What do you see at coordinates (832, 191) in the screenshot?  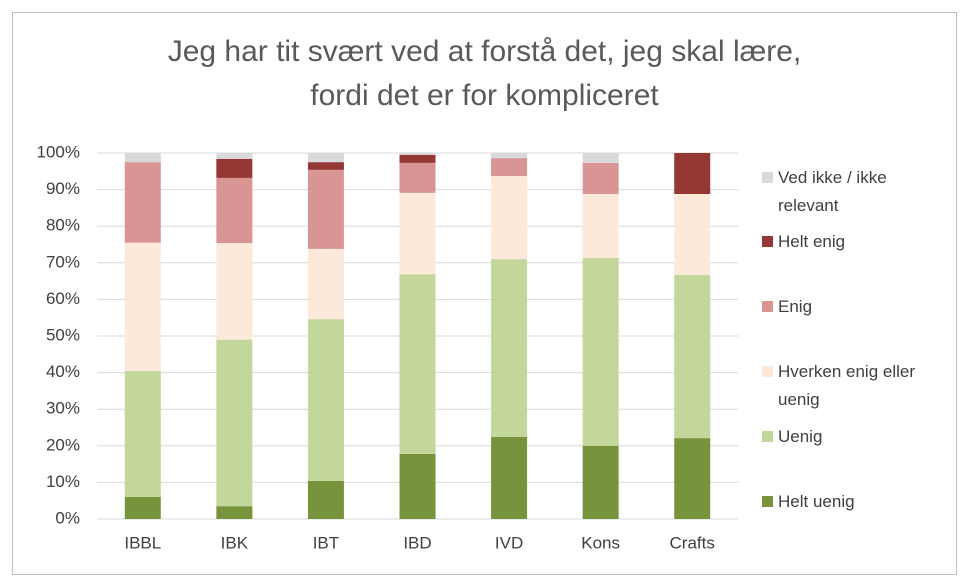 I see `legend-label: Ved ikke / ikke relevant` at bounding box center [832, 191].